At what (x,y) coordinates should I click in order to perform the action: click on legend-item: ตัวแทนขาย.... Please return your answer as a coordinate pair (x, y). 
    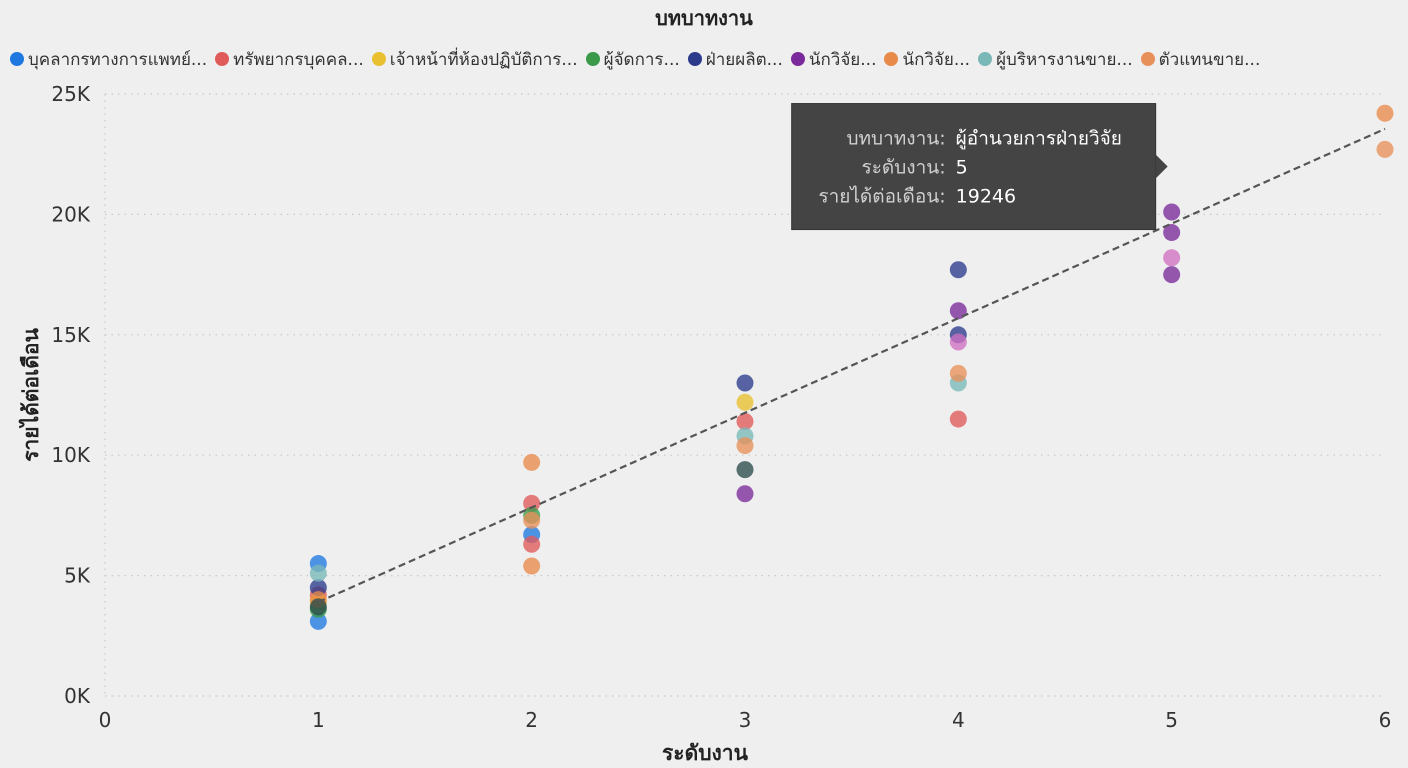
    Looking at the image, I should click on (1200, 59).